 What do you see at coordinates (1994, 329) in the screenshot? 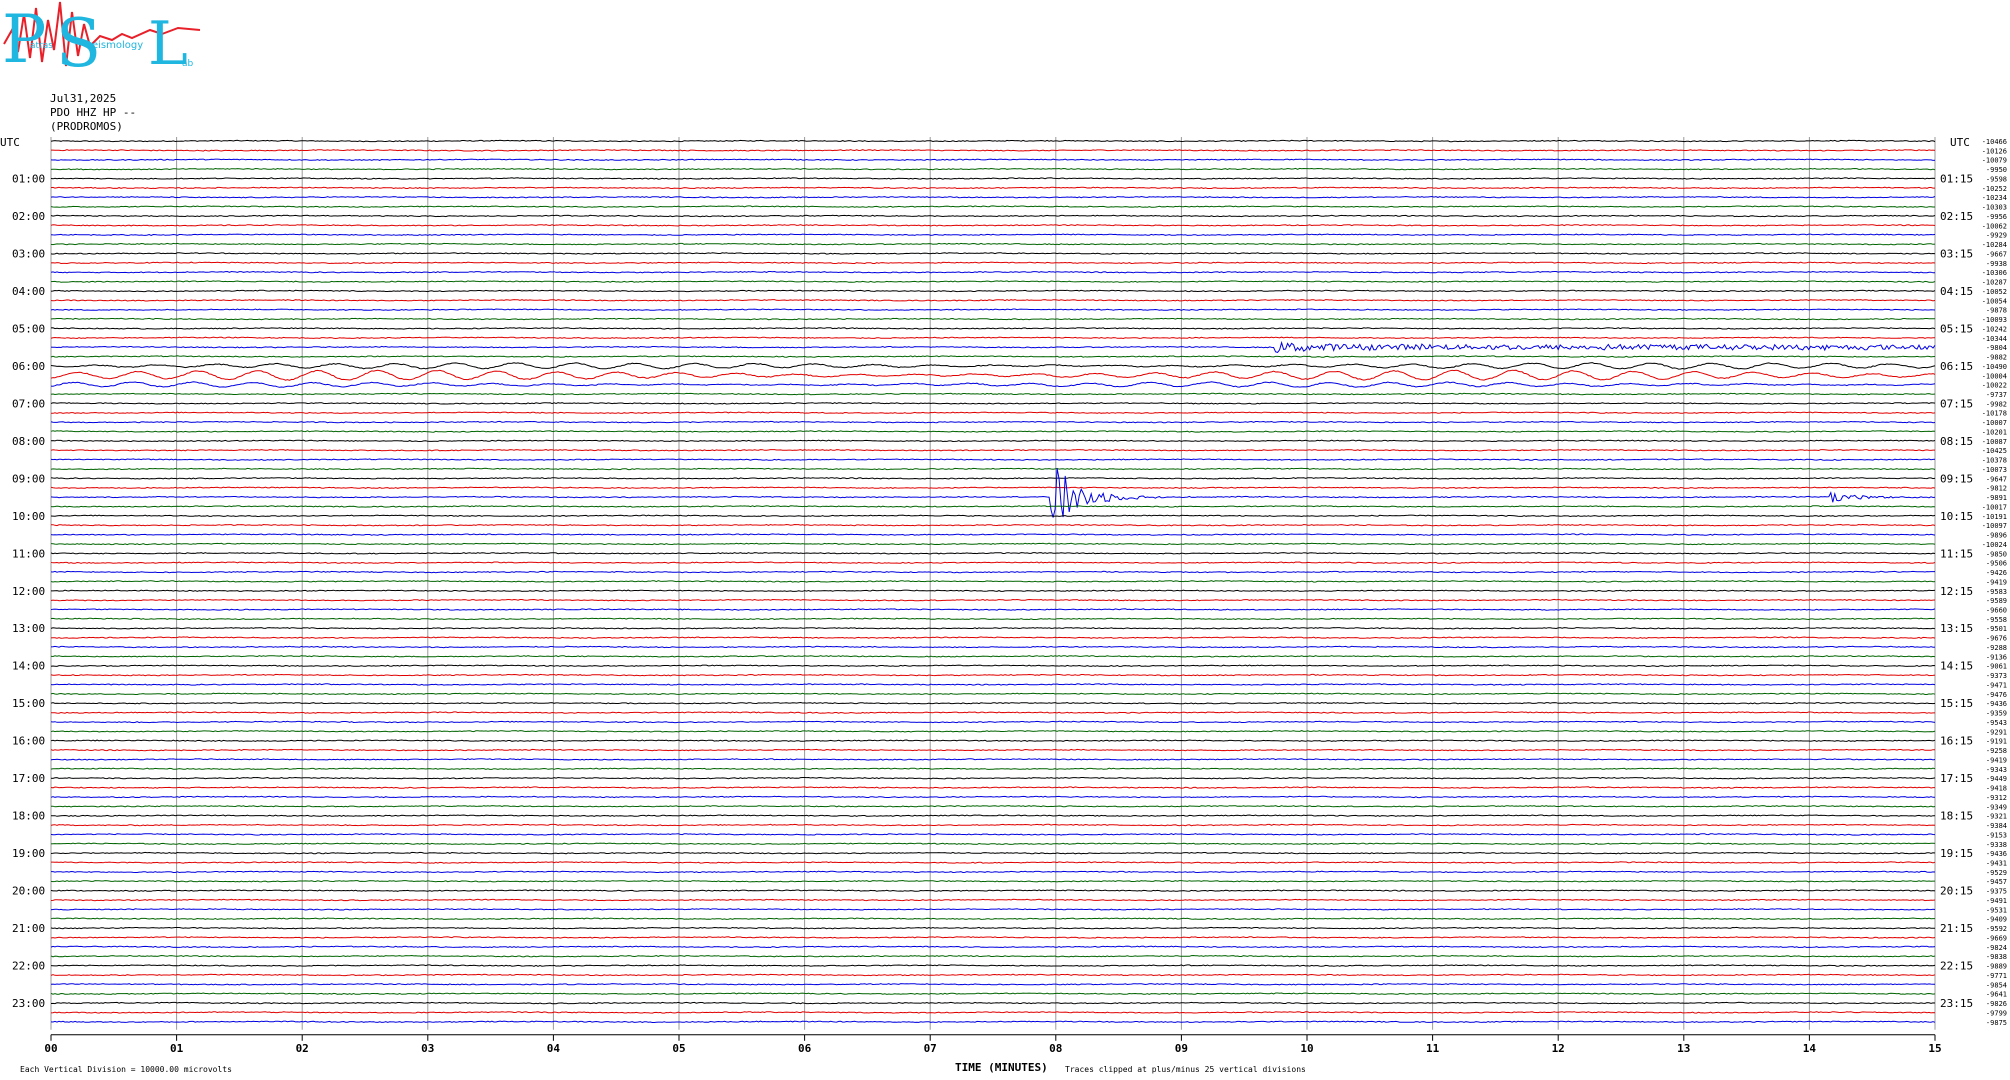
I see `trace-offset-label: -10242` at bounding box center [1994, 329].